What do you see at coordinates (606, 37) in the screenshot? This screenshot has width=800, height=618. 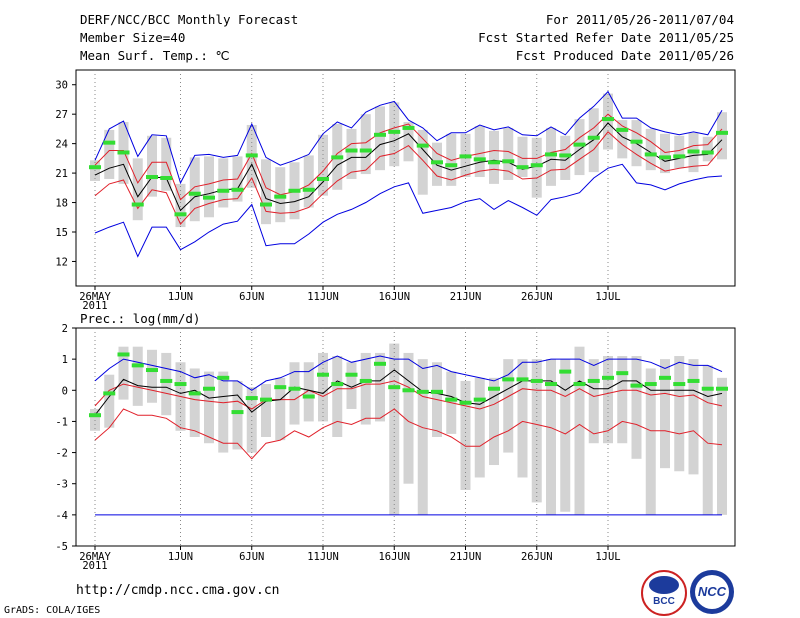 I see `refer-date: Fcst Started Refer Date 2011/05/25` at bounding box center [606, 37].